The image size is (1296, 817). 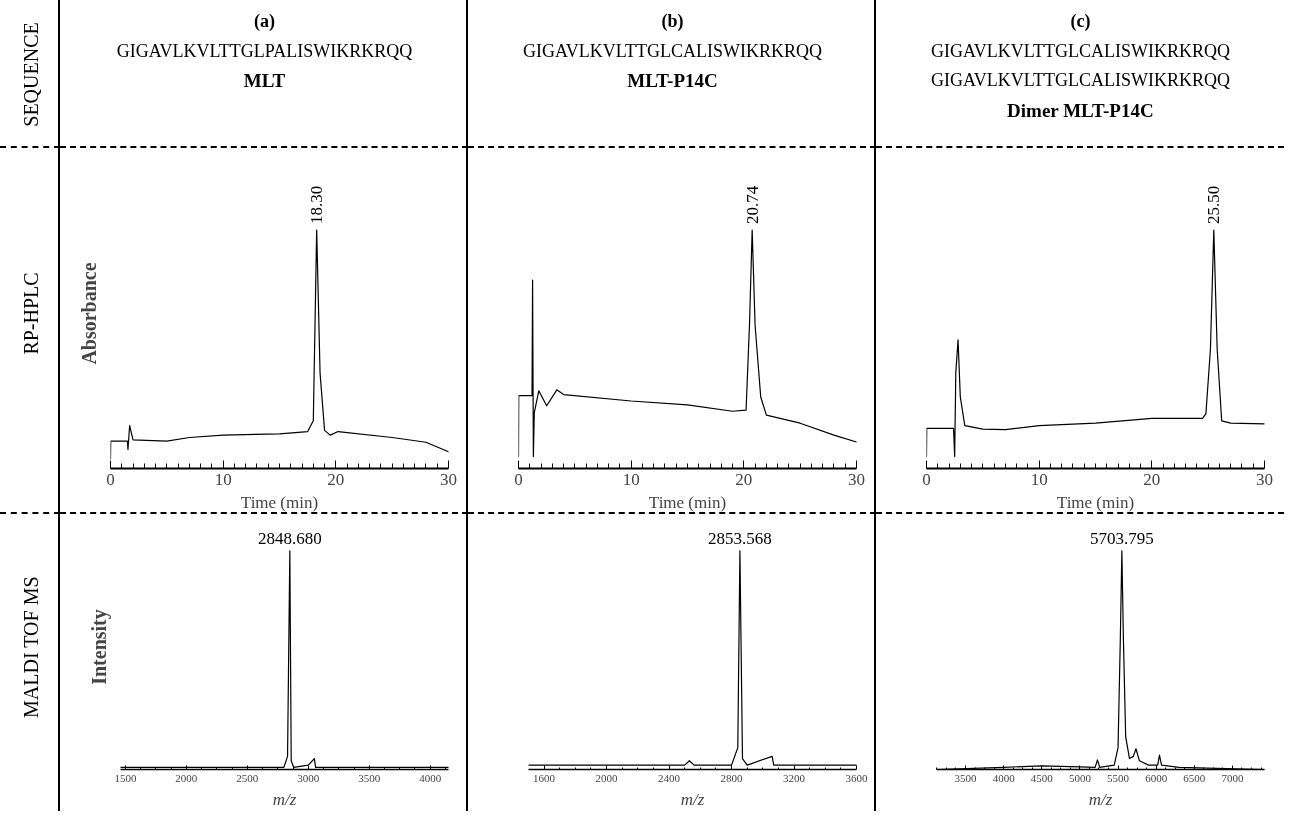 What do you see at coordinates (1214, 205) in the screenshot?
I see `annotation: 25.50` at bounding box center [1214, 205].